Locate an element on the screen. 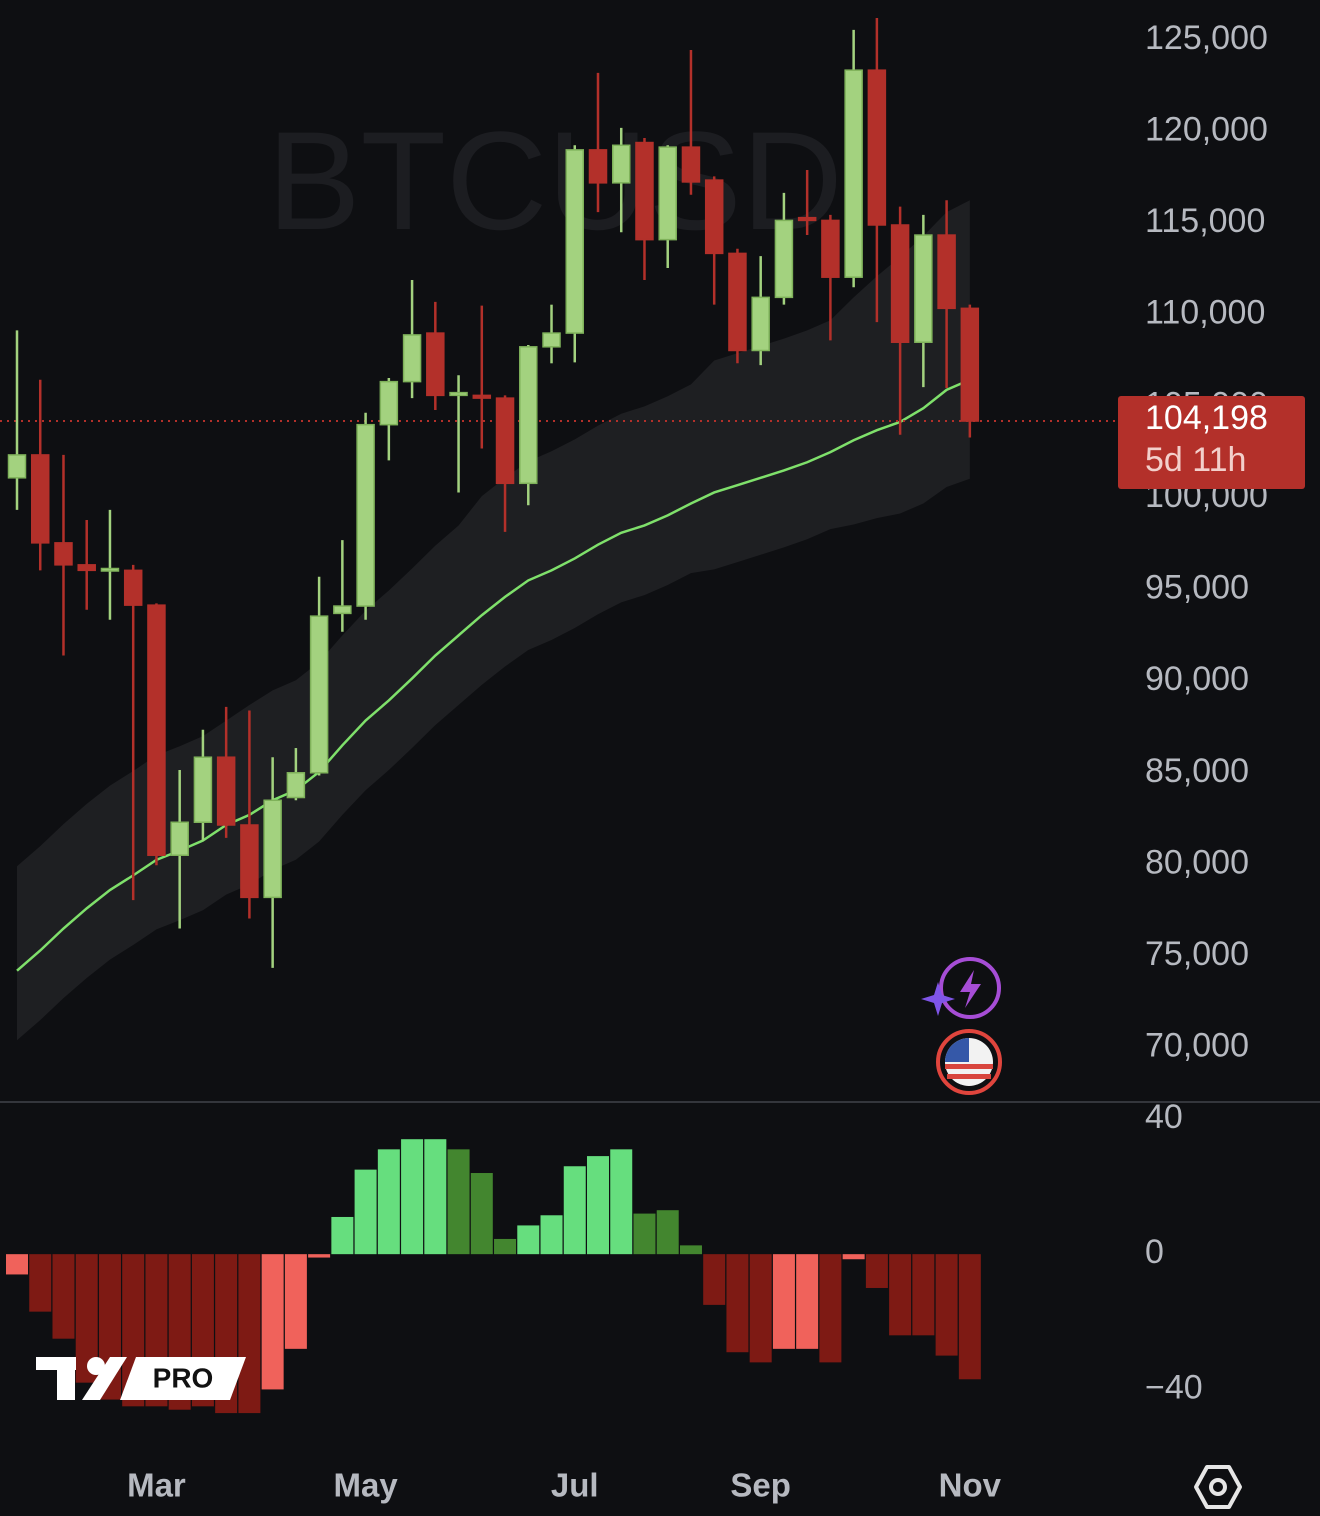 This screenshot has height=1516, width=1320. y-tick-label: 40 is located at coordinates (1164, 1117).